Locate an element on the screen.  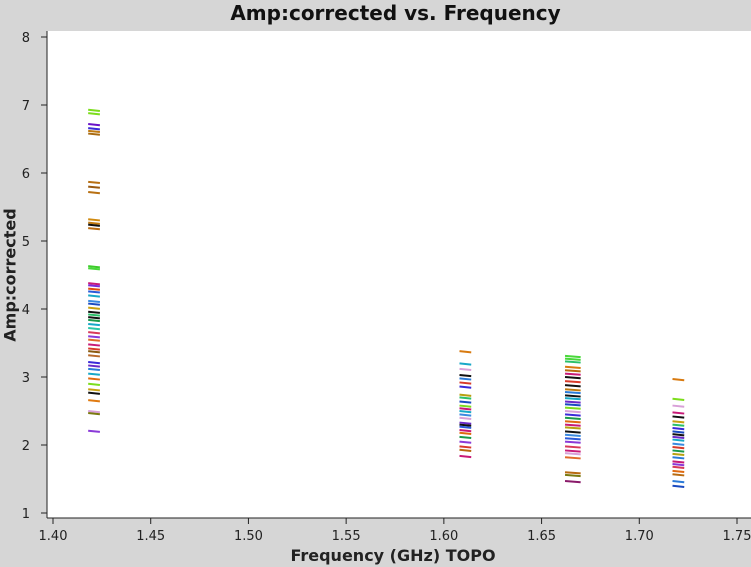
y-tick-label: 7 is located at coordinates (26, 106).